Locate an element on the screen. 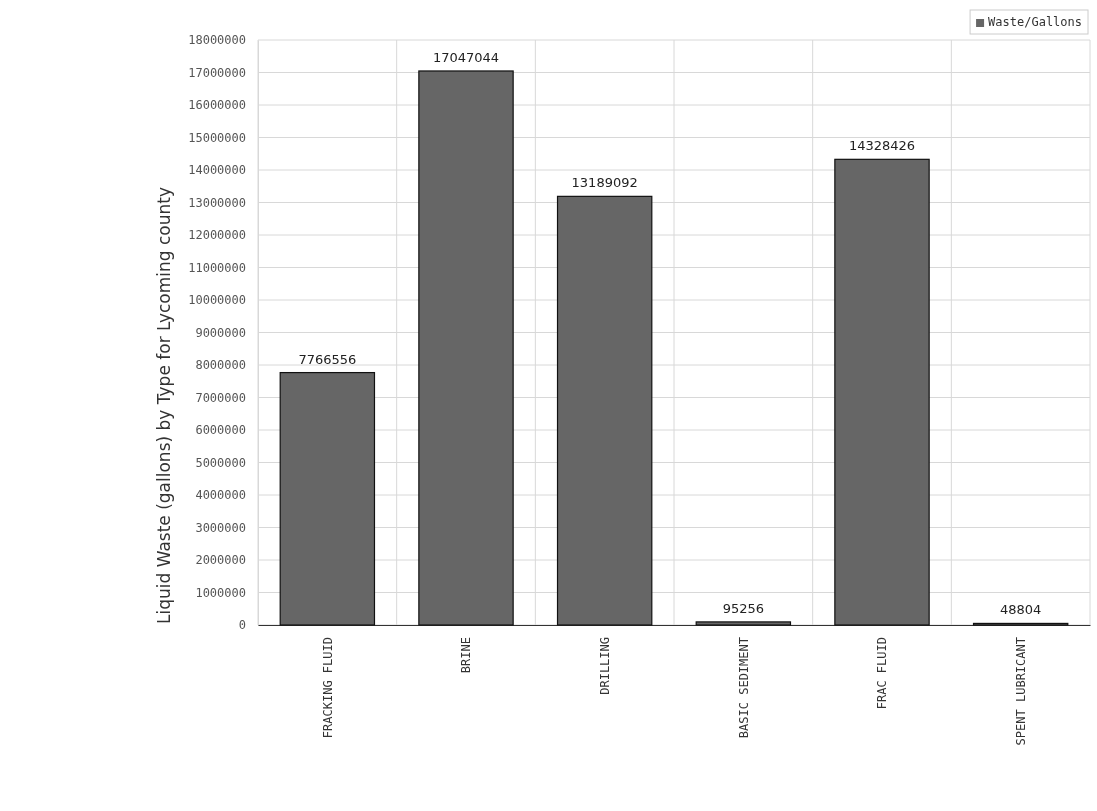  y-tick-label: 6000000 is located at coordinates (220, 430).